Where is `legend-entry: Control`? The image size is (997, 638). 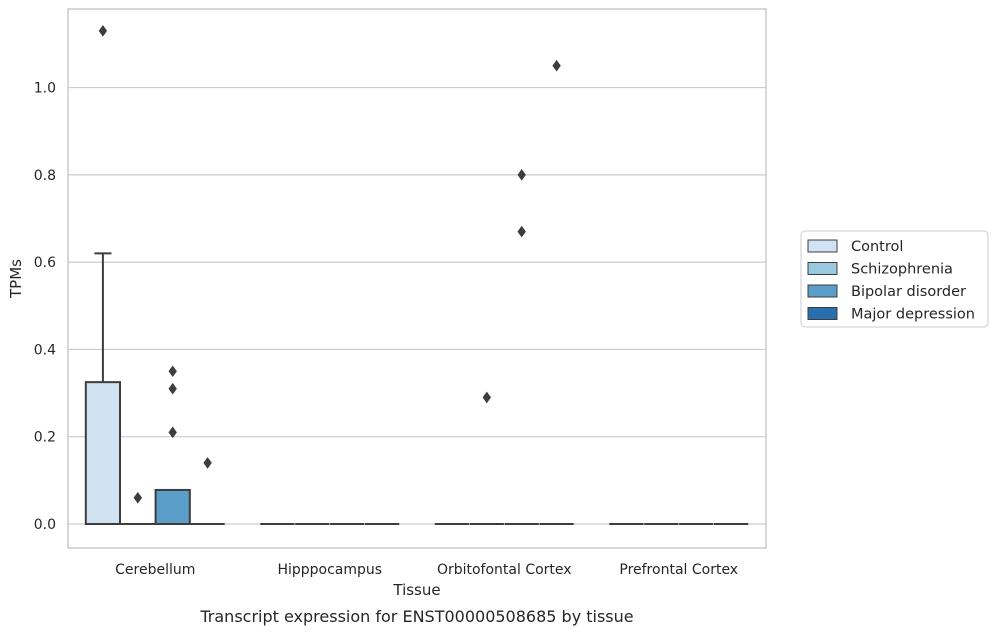 legend-entry: Control is located at coordinates (877, 247).